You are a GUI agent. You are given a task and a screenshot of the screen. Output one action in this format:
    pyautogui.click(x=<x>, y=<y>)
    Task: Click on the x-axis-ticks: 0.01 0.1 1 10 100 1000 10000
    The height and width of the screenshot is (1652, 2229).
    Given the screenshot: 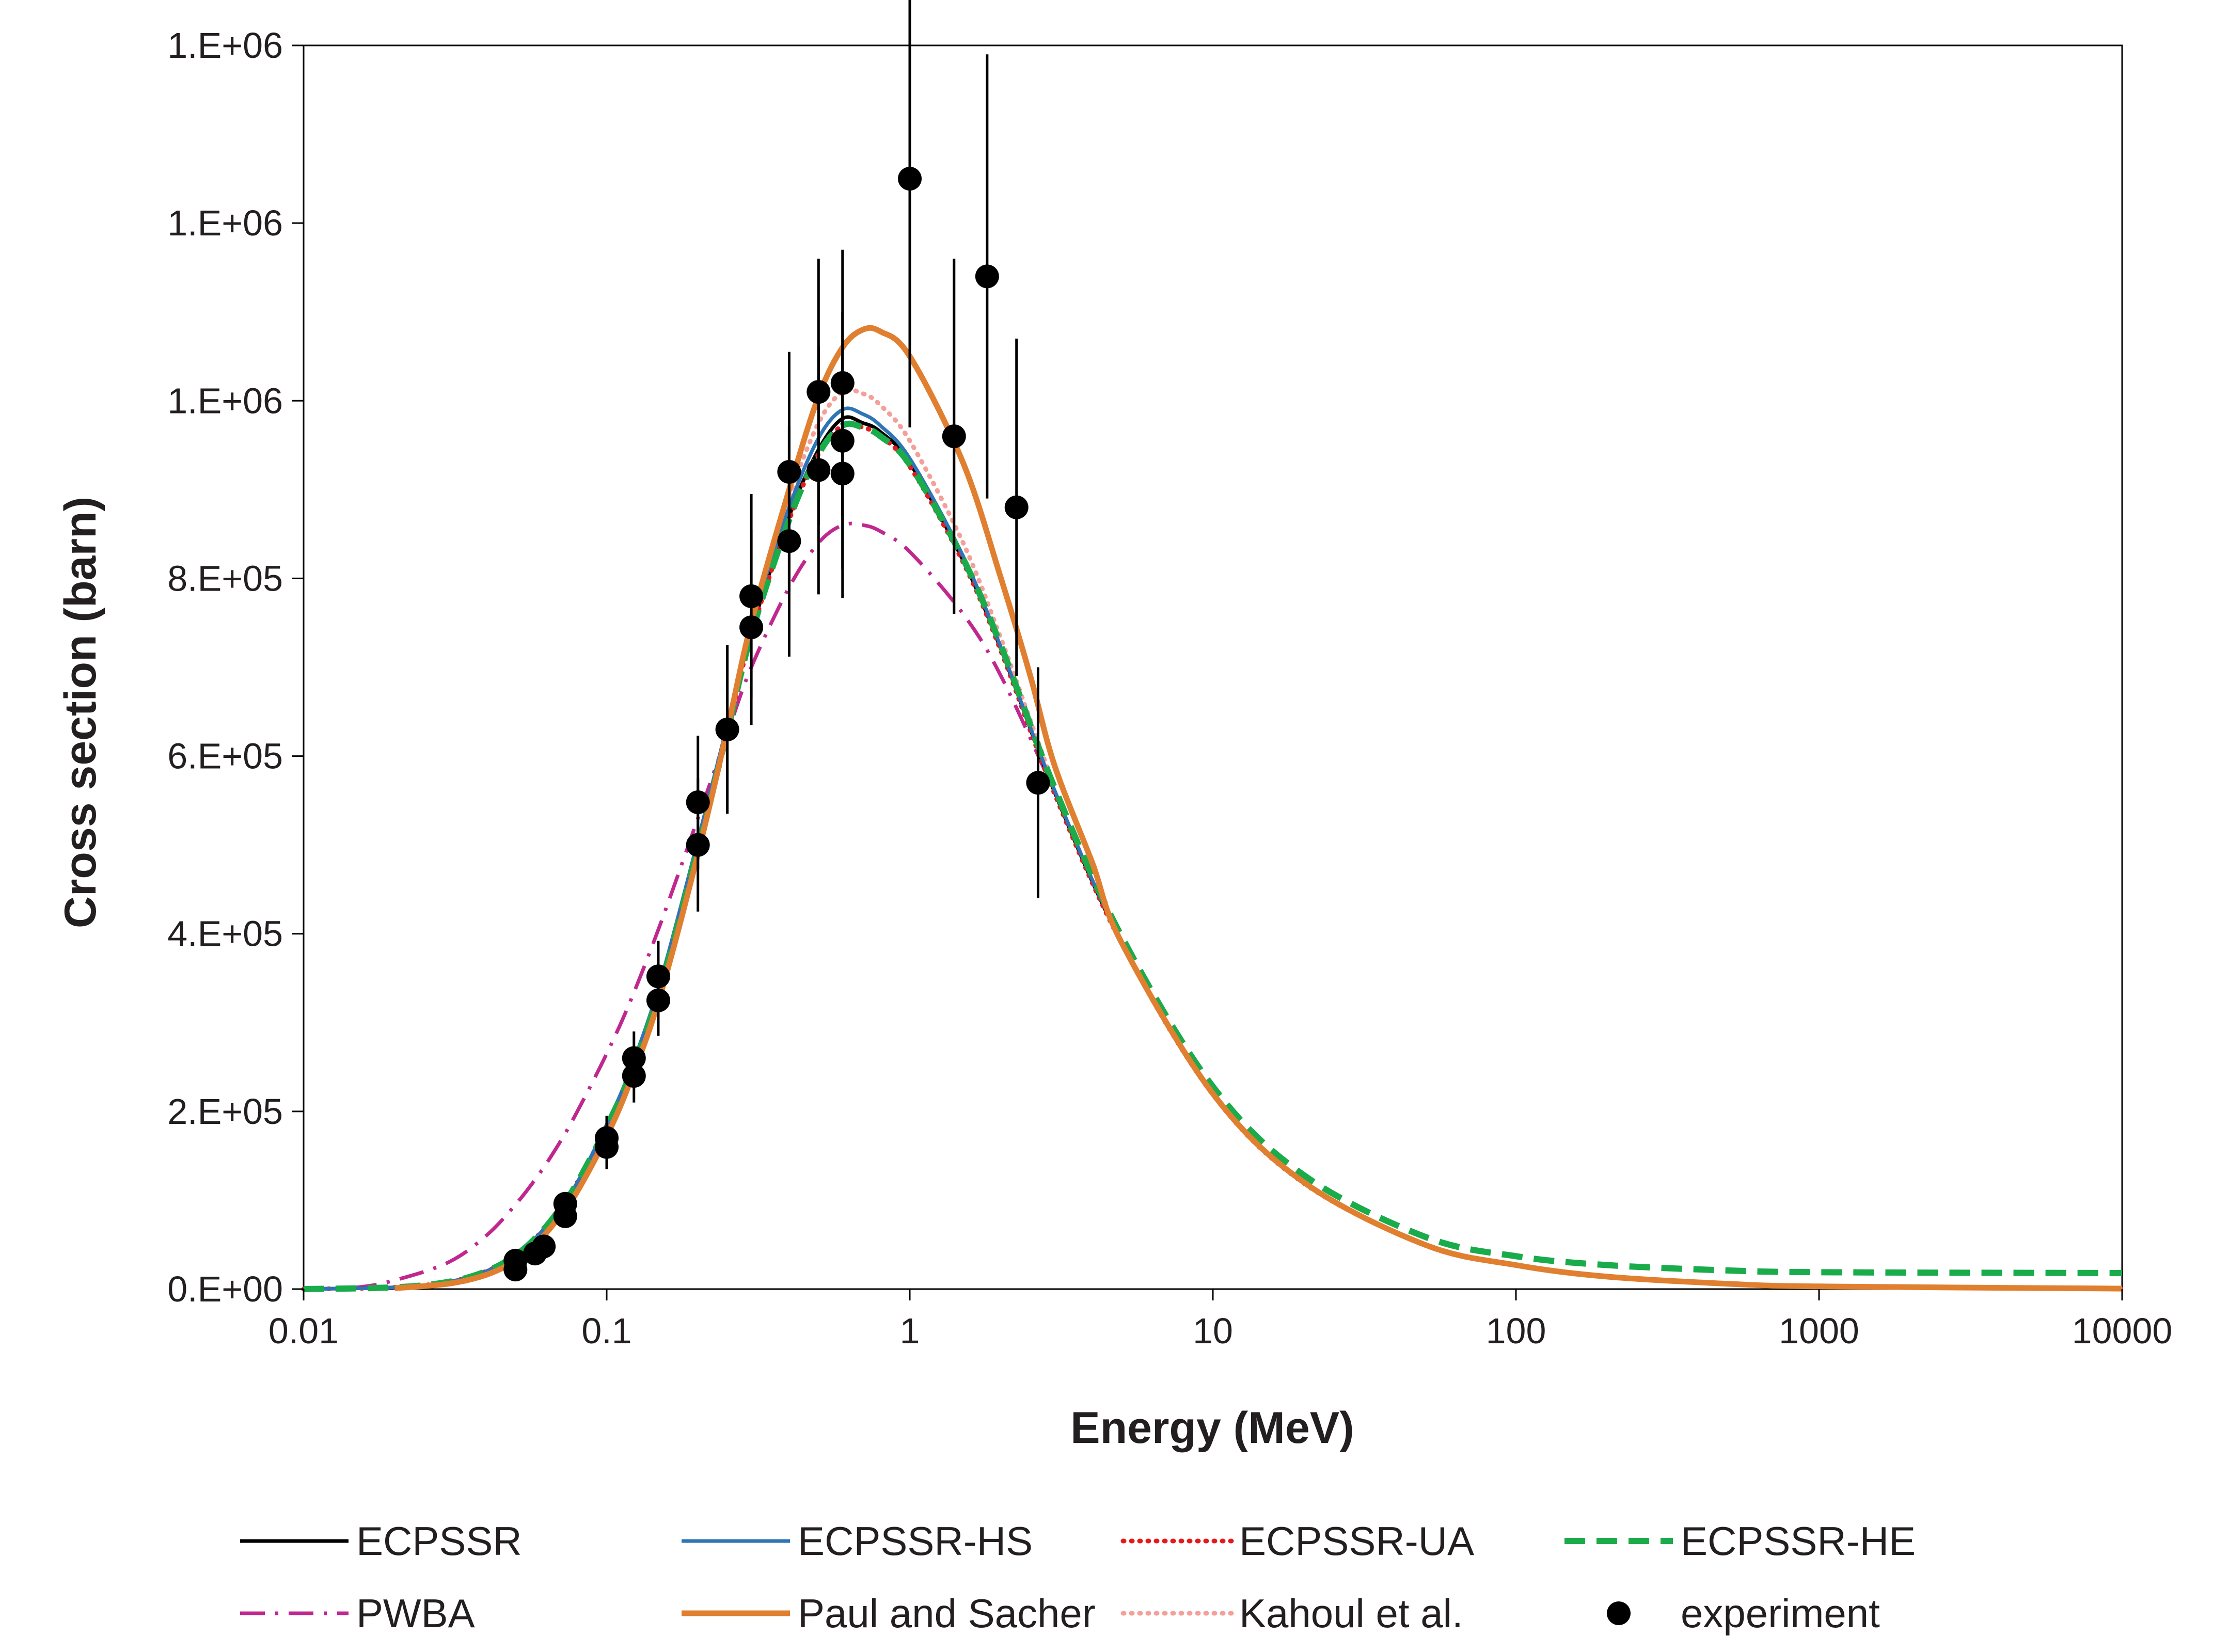 What is the action you would take?
    pyautogui.click(x=1220, y=1320)
    